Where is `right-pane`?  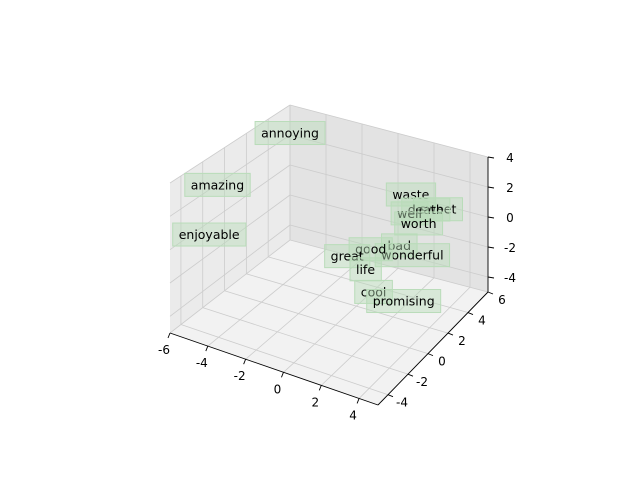
right-pane is located at coordinates (389, 198).